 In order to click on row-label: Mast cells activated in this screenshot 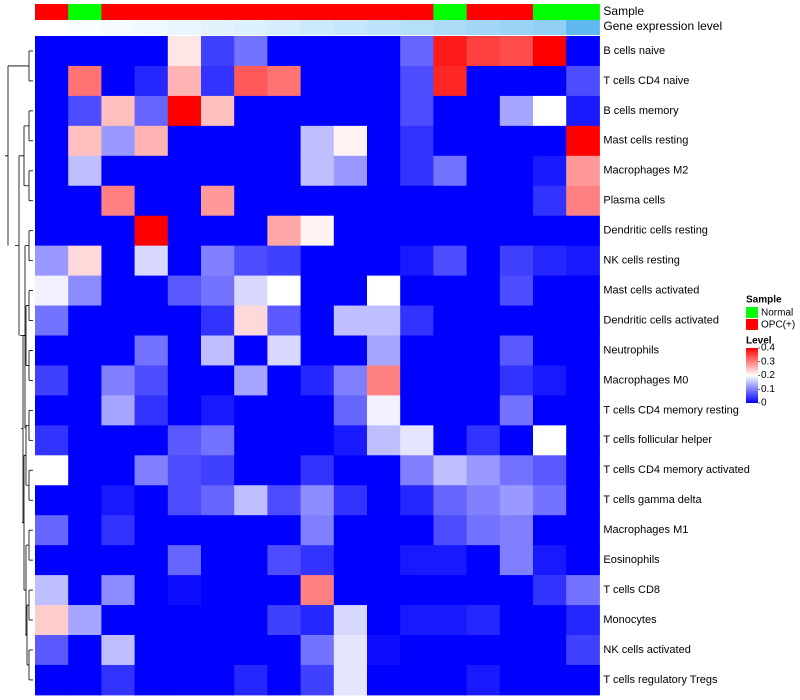, I will do `click(651, 290)`.